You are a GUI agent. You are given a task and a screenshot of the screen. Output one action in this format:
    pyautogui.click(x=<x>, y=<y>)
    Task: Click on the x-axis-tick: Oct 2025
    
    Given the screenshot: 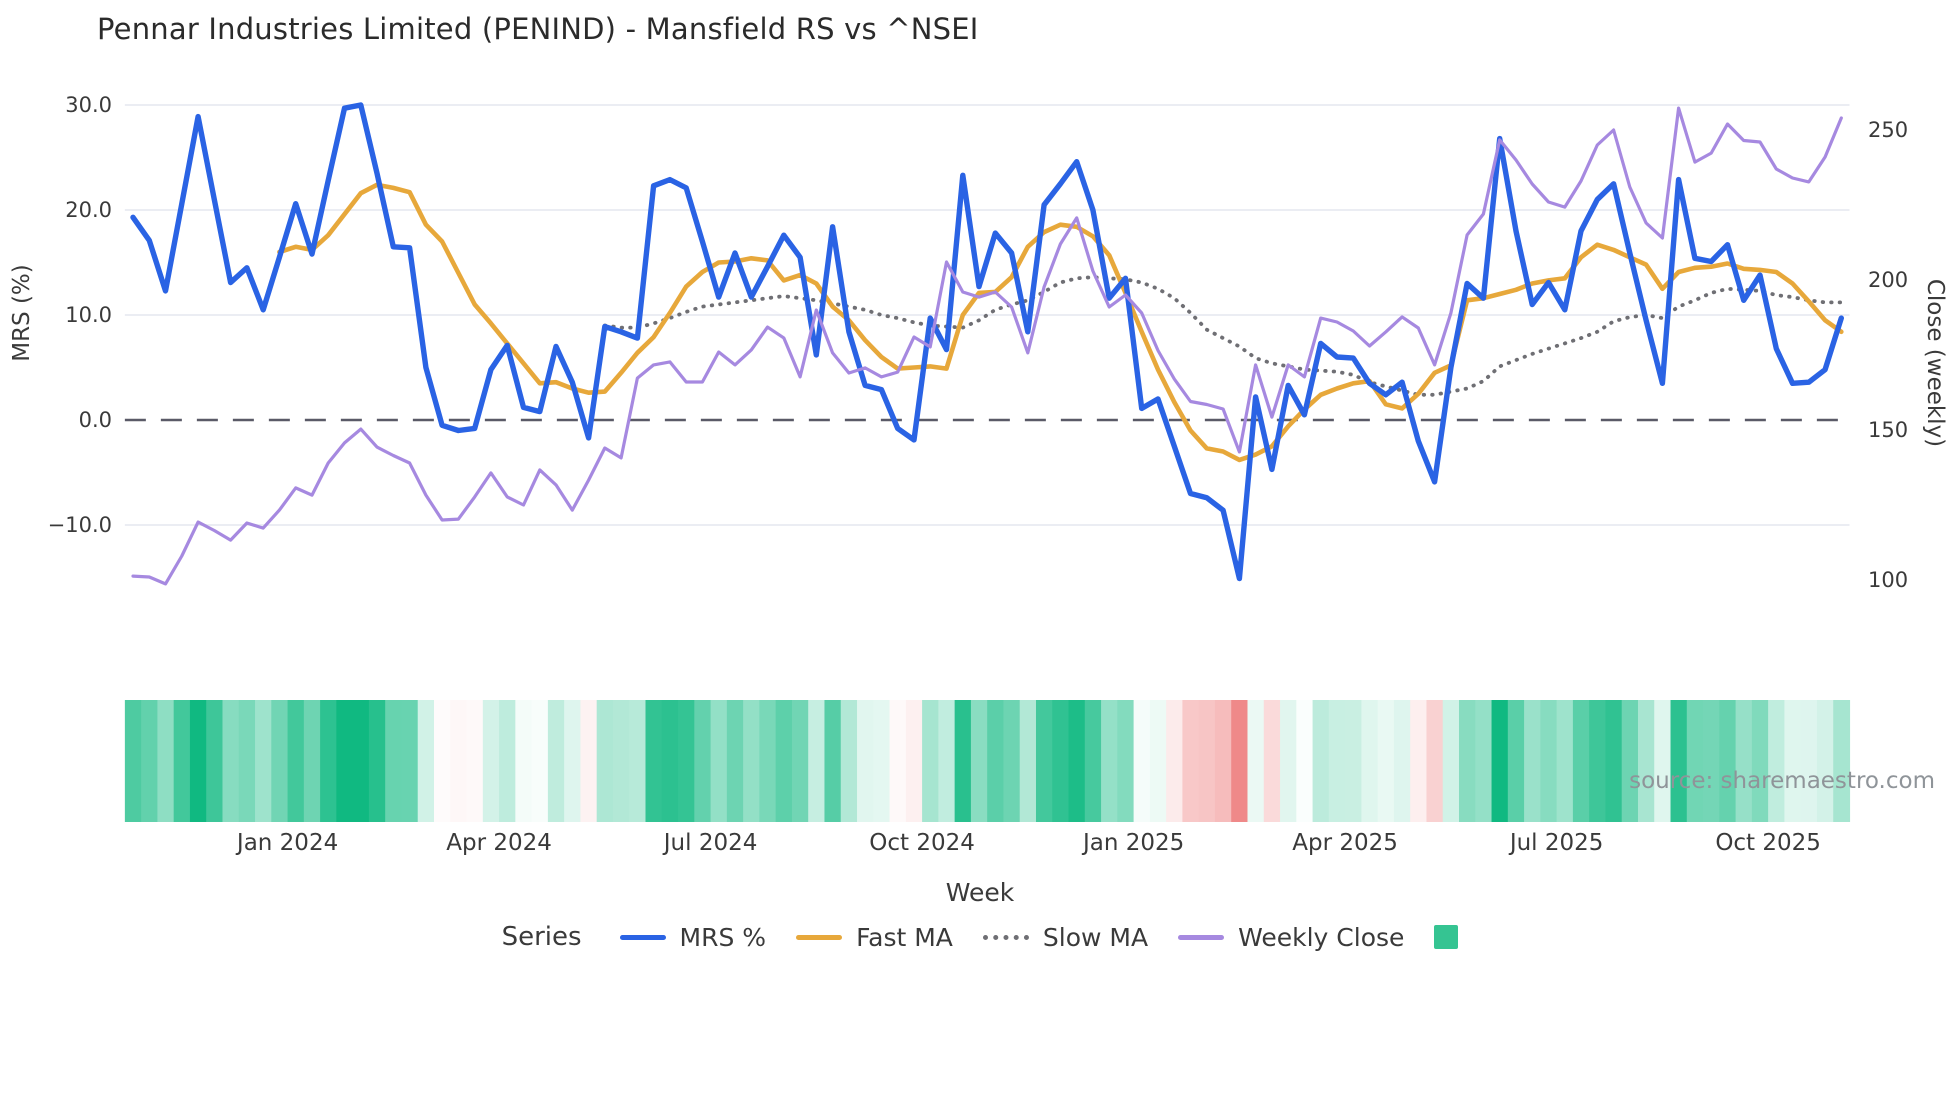 What is the action you would take?
    pyautogui.click(x=1768, y=843)
    